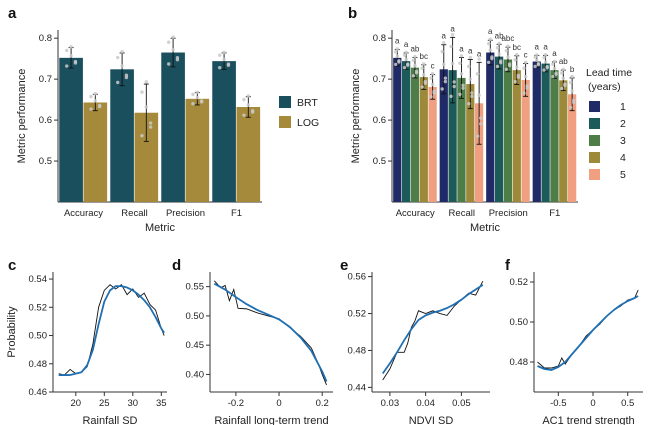 This screenshot has height=425, width=650. What do you see at coordinates (76, 403) in the screenshot?
I see `x-tick-label: 20` at bounding box center [76, 403].